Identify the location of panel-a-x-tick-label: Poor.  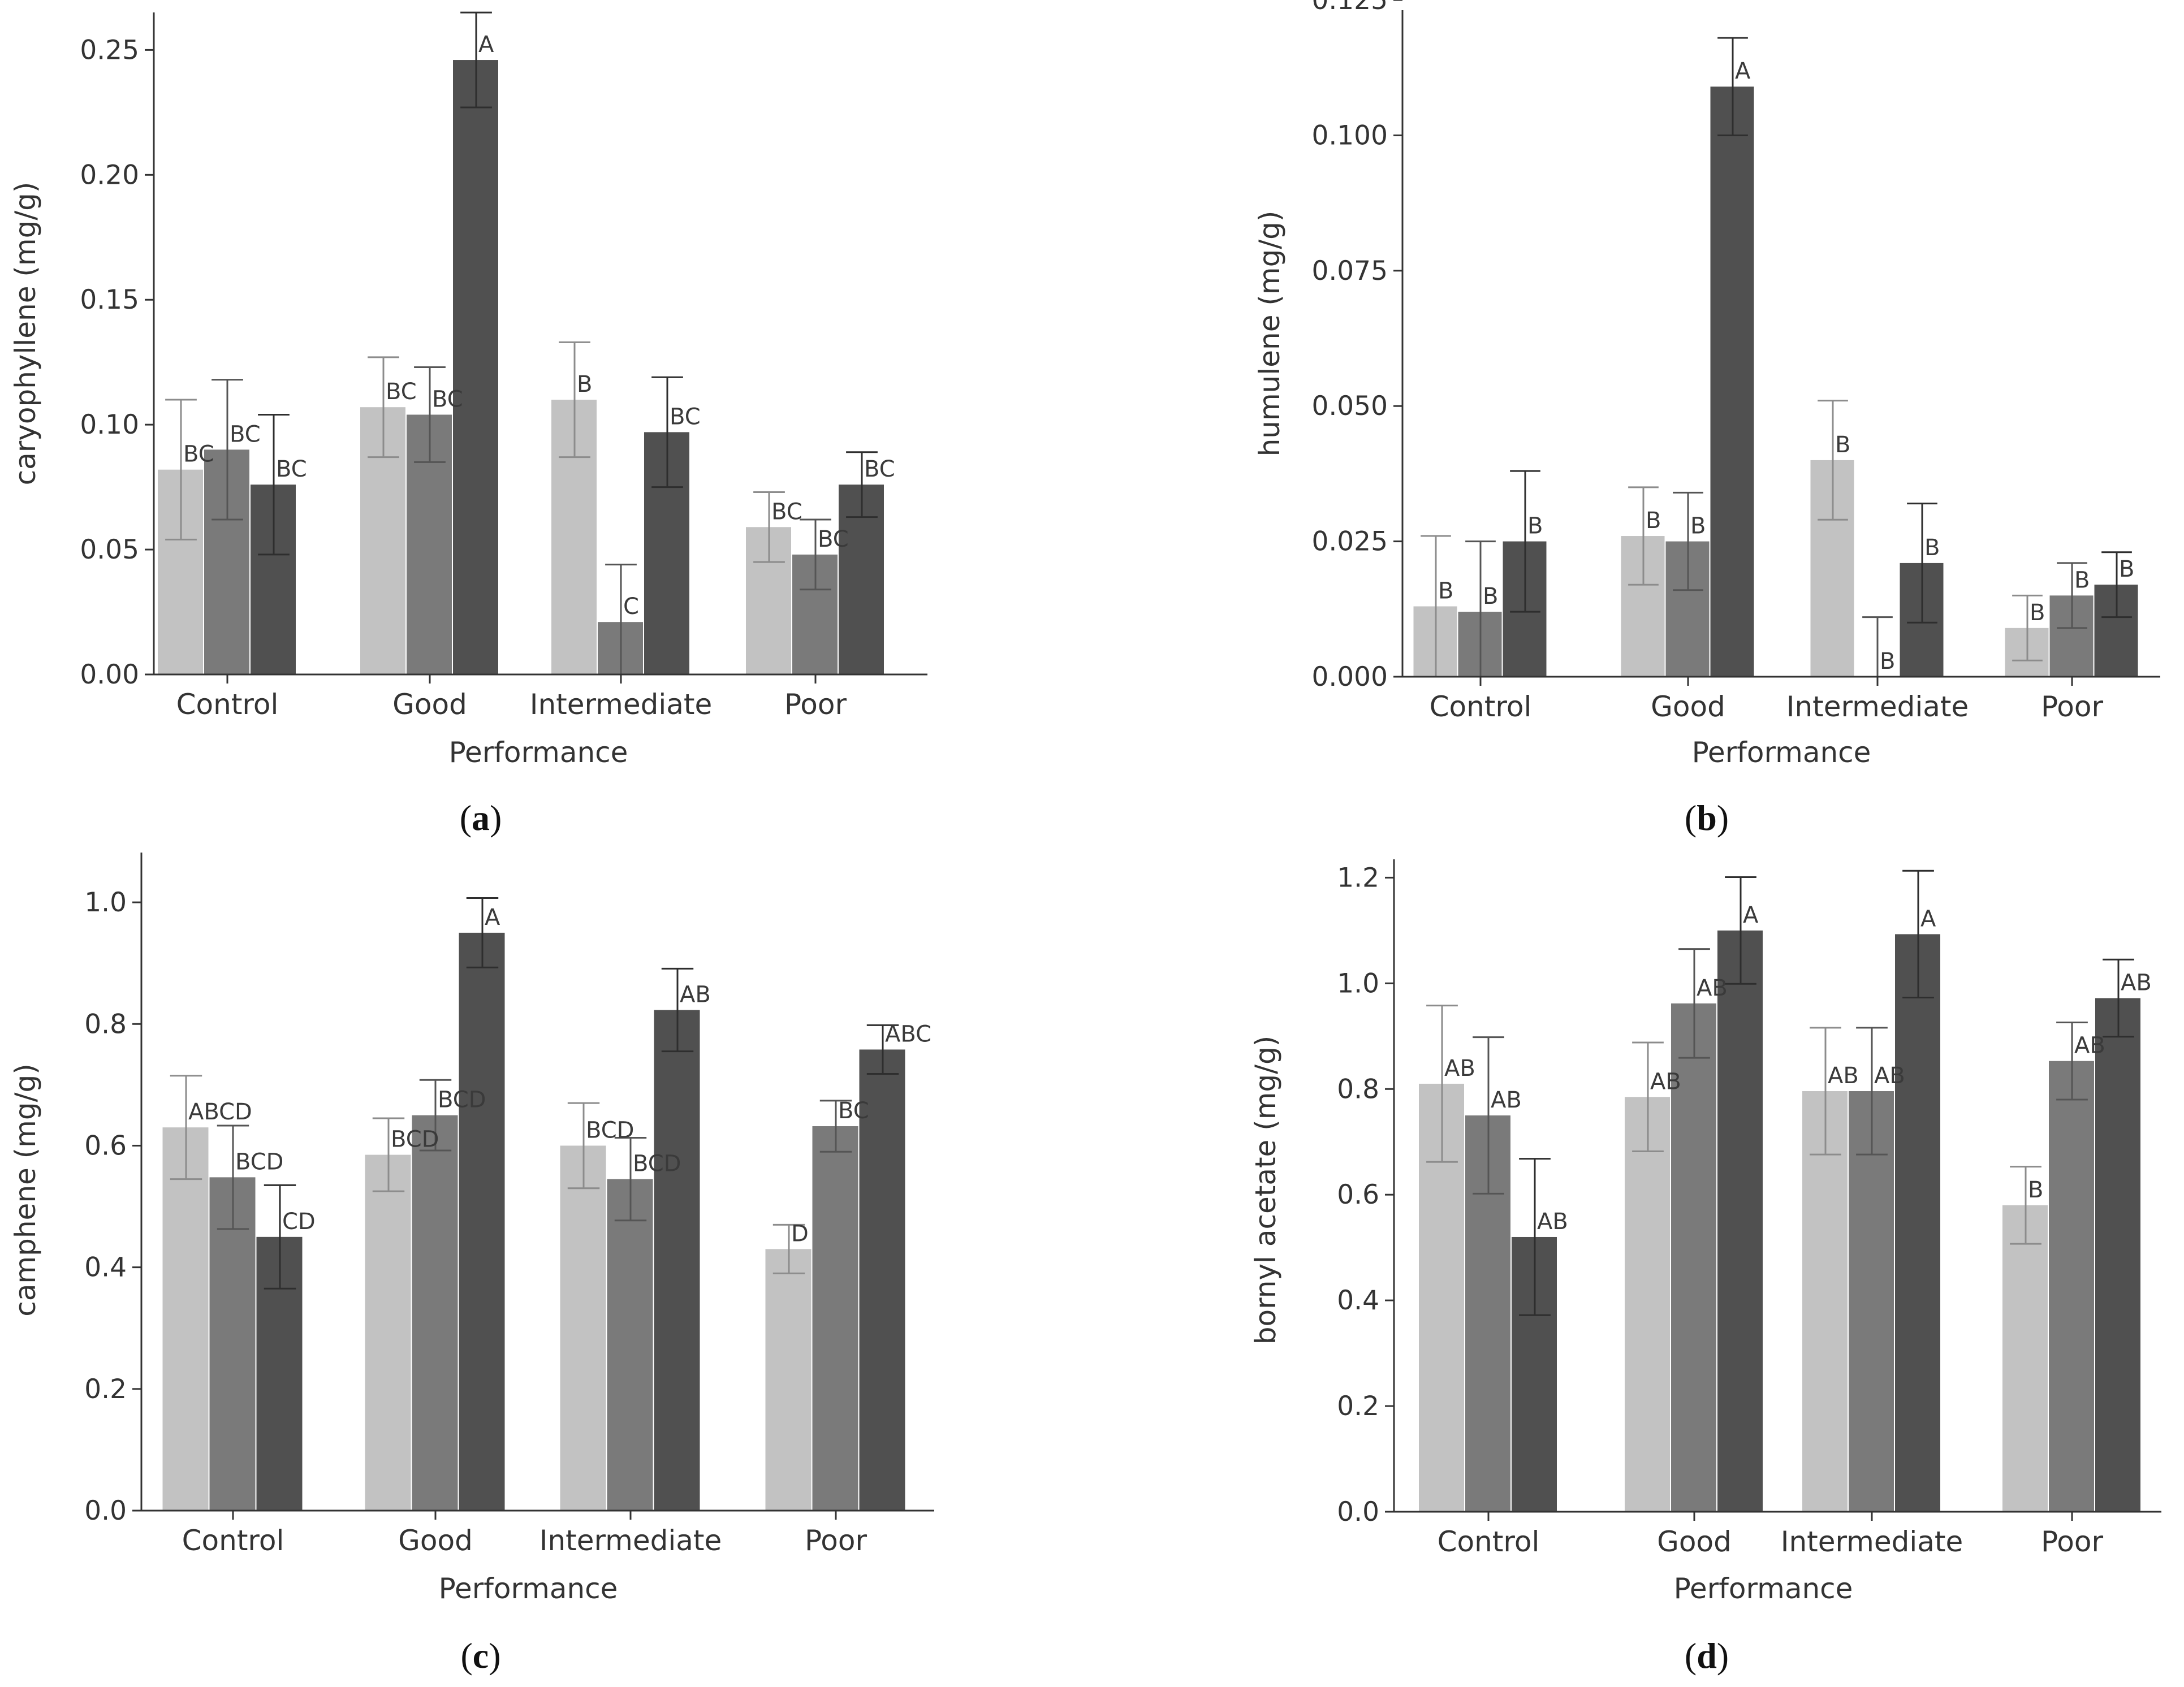
(815, 704).